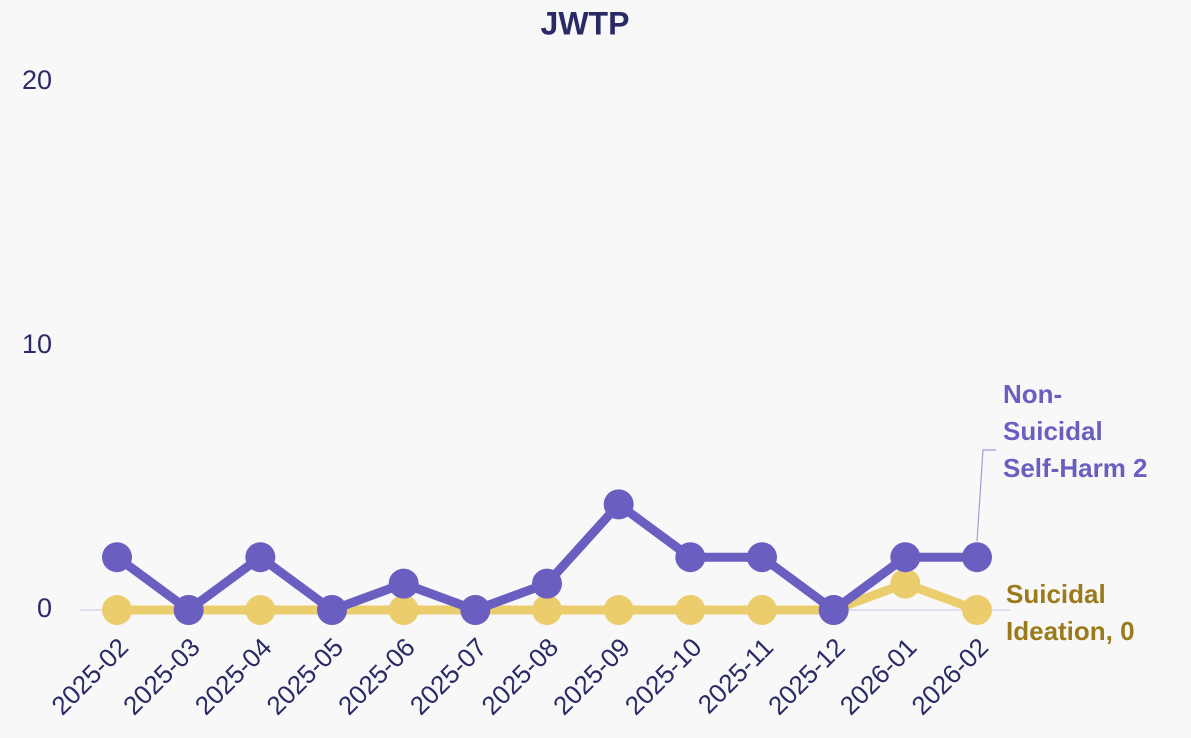 This screenshot has width=1191, height=738. I want to click on y-tick-label: 20, so click(37, 80).